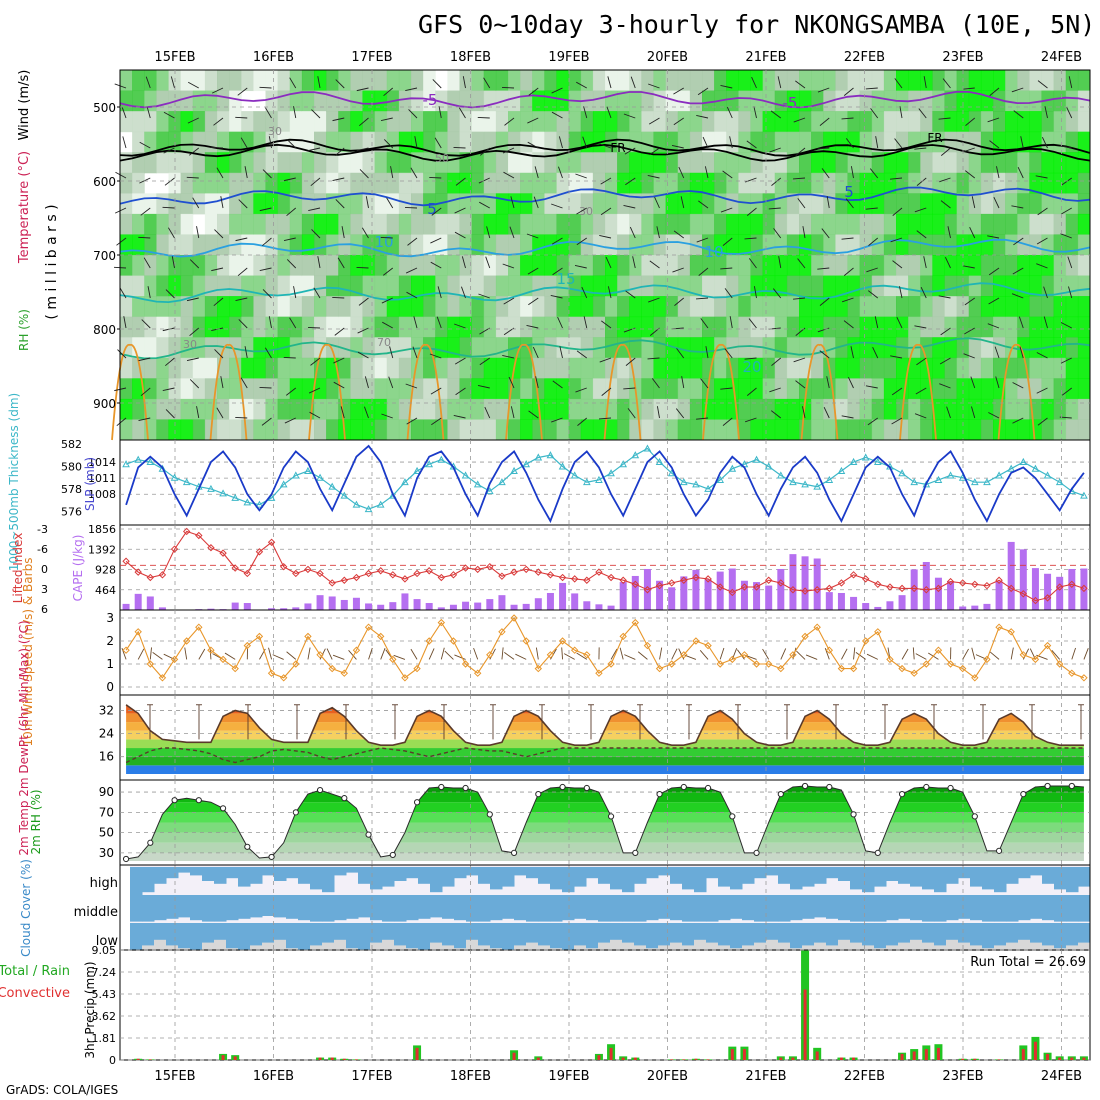  What do you see at coordinates (829, 787) in the screenshot?
I see `rh-point` at bounding box center [829, 787].